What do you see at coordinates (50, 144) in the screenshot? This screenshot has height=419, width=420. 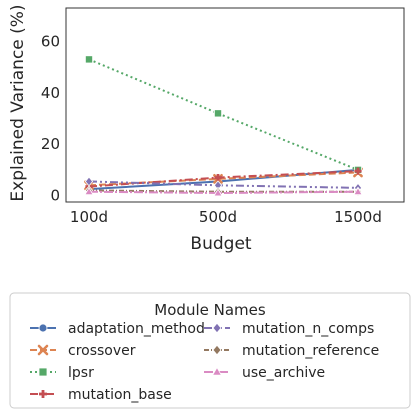 I see `y-tick-label: 20` at bounding box center [50, 144].